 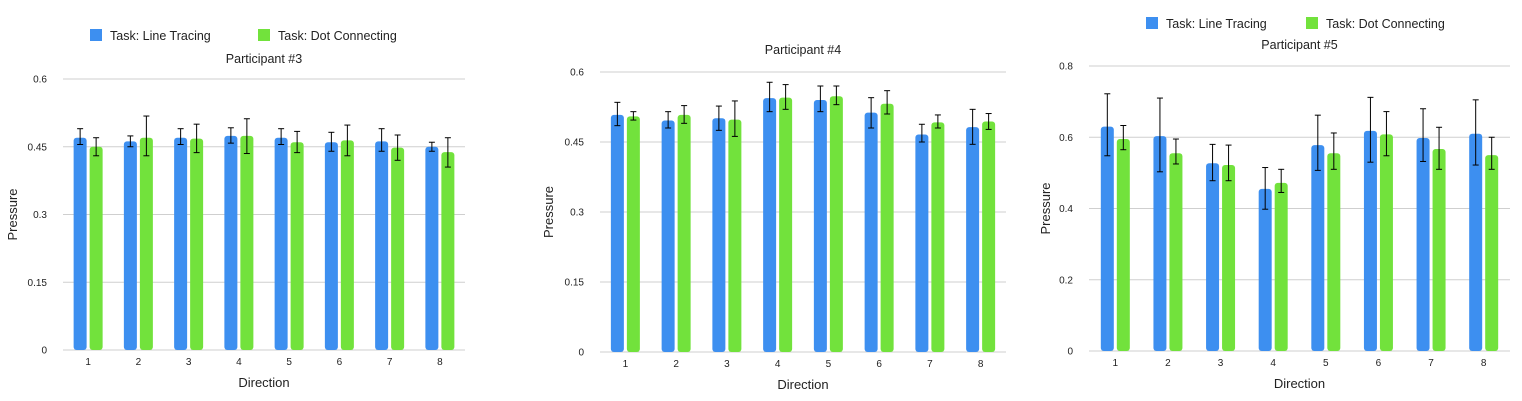 What do you see at coordinates (1295, 24) in the screenshot?
I see `legend-chart-5: Task: Line Tracing Task: Dot Connecting` at bounding box center [1295, 24].